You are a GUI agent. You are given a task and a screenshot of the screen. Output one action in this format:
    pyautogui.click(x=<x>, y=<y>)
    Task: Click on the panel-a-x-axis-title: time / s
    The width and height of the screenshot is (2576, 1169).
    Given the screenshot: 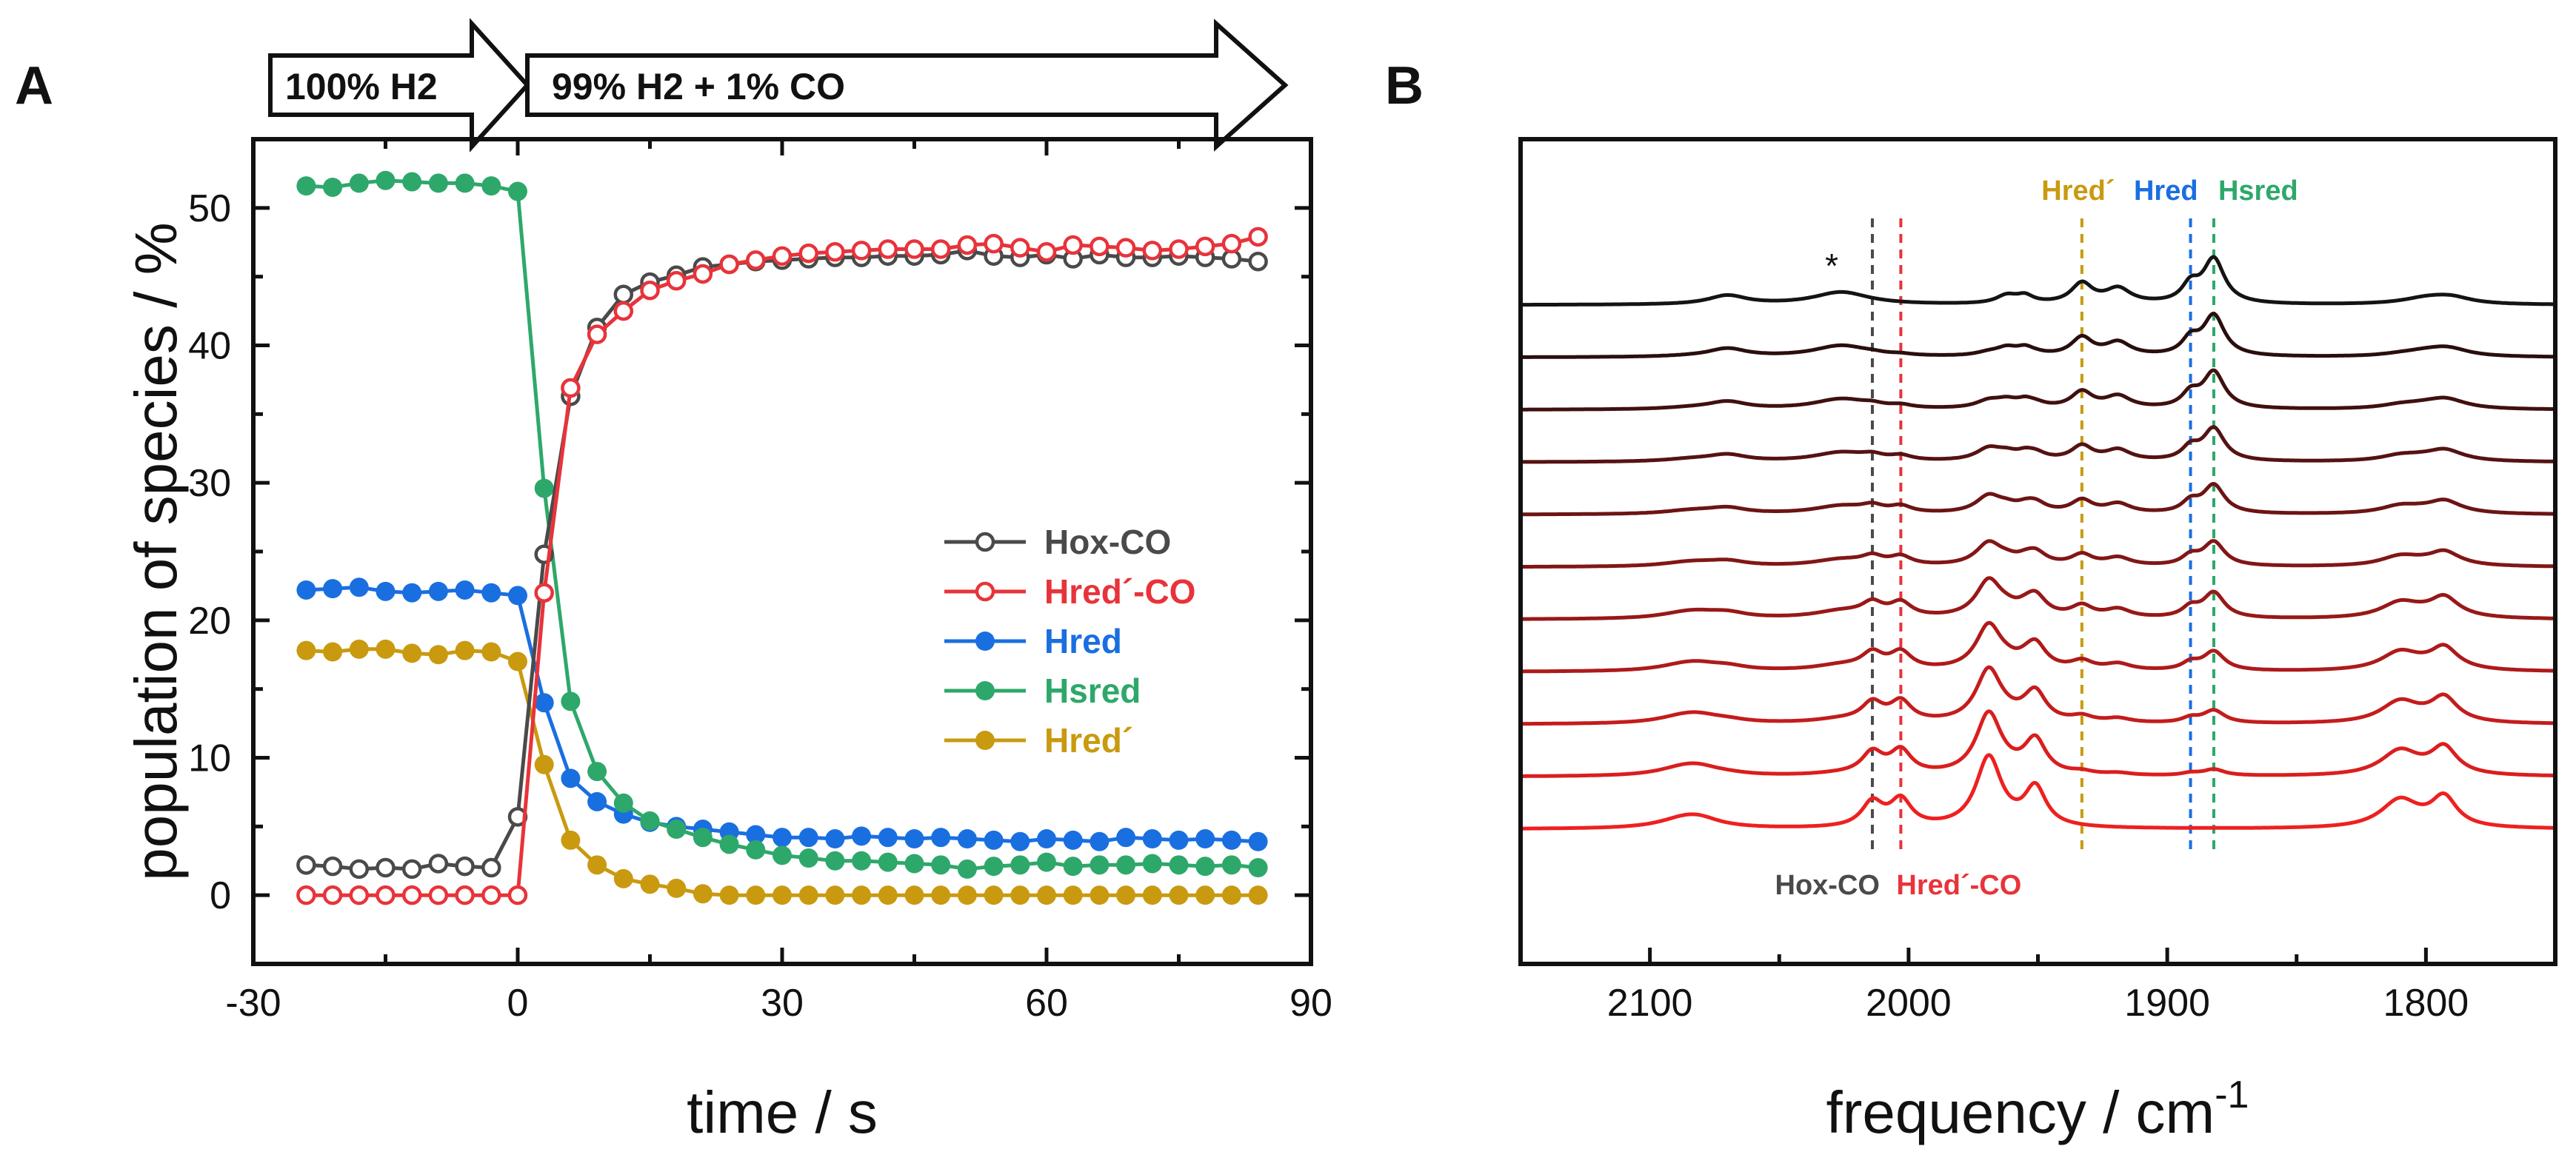 What is the action you would take?
    pyautogui.click(x=782, y=1112)
    